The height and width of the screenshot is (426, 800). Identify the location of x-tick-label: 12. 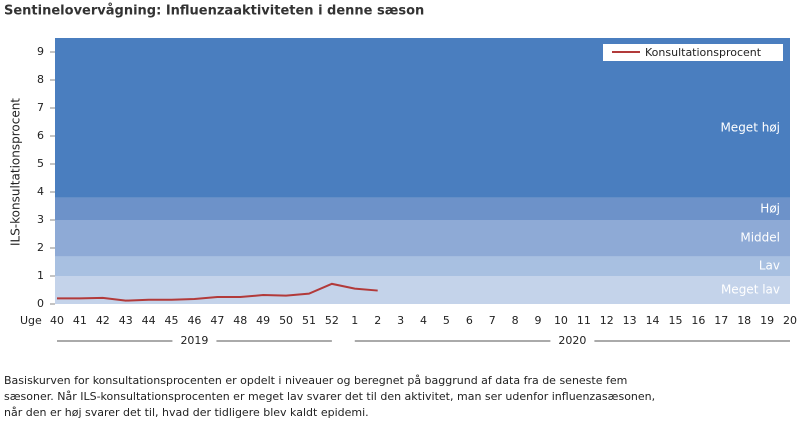
(607, 320).